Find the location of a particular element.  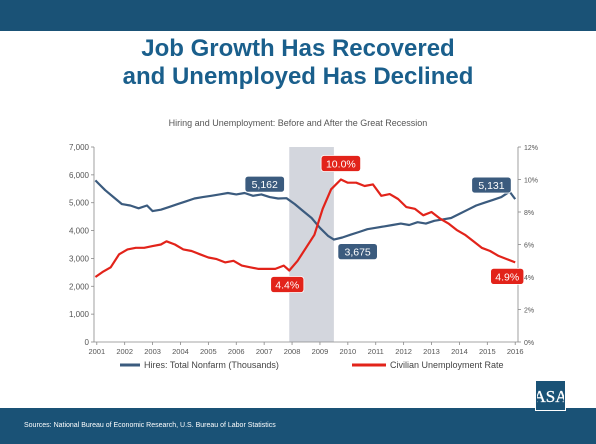

left-tick-label: 4,000 is located at coordinates (79, 231).